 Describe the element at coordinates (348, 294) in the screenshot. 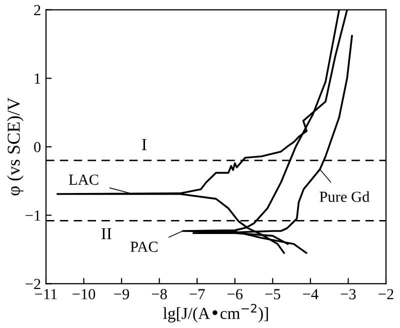

I see `x-tick-label: −3` at that location.